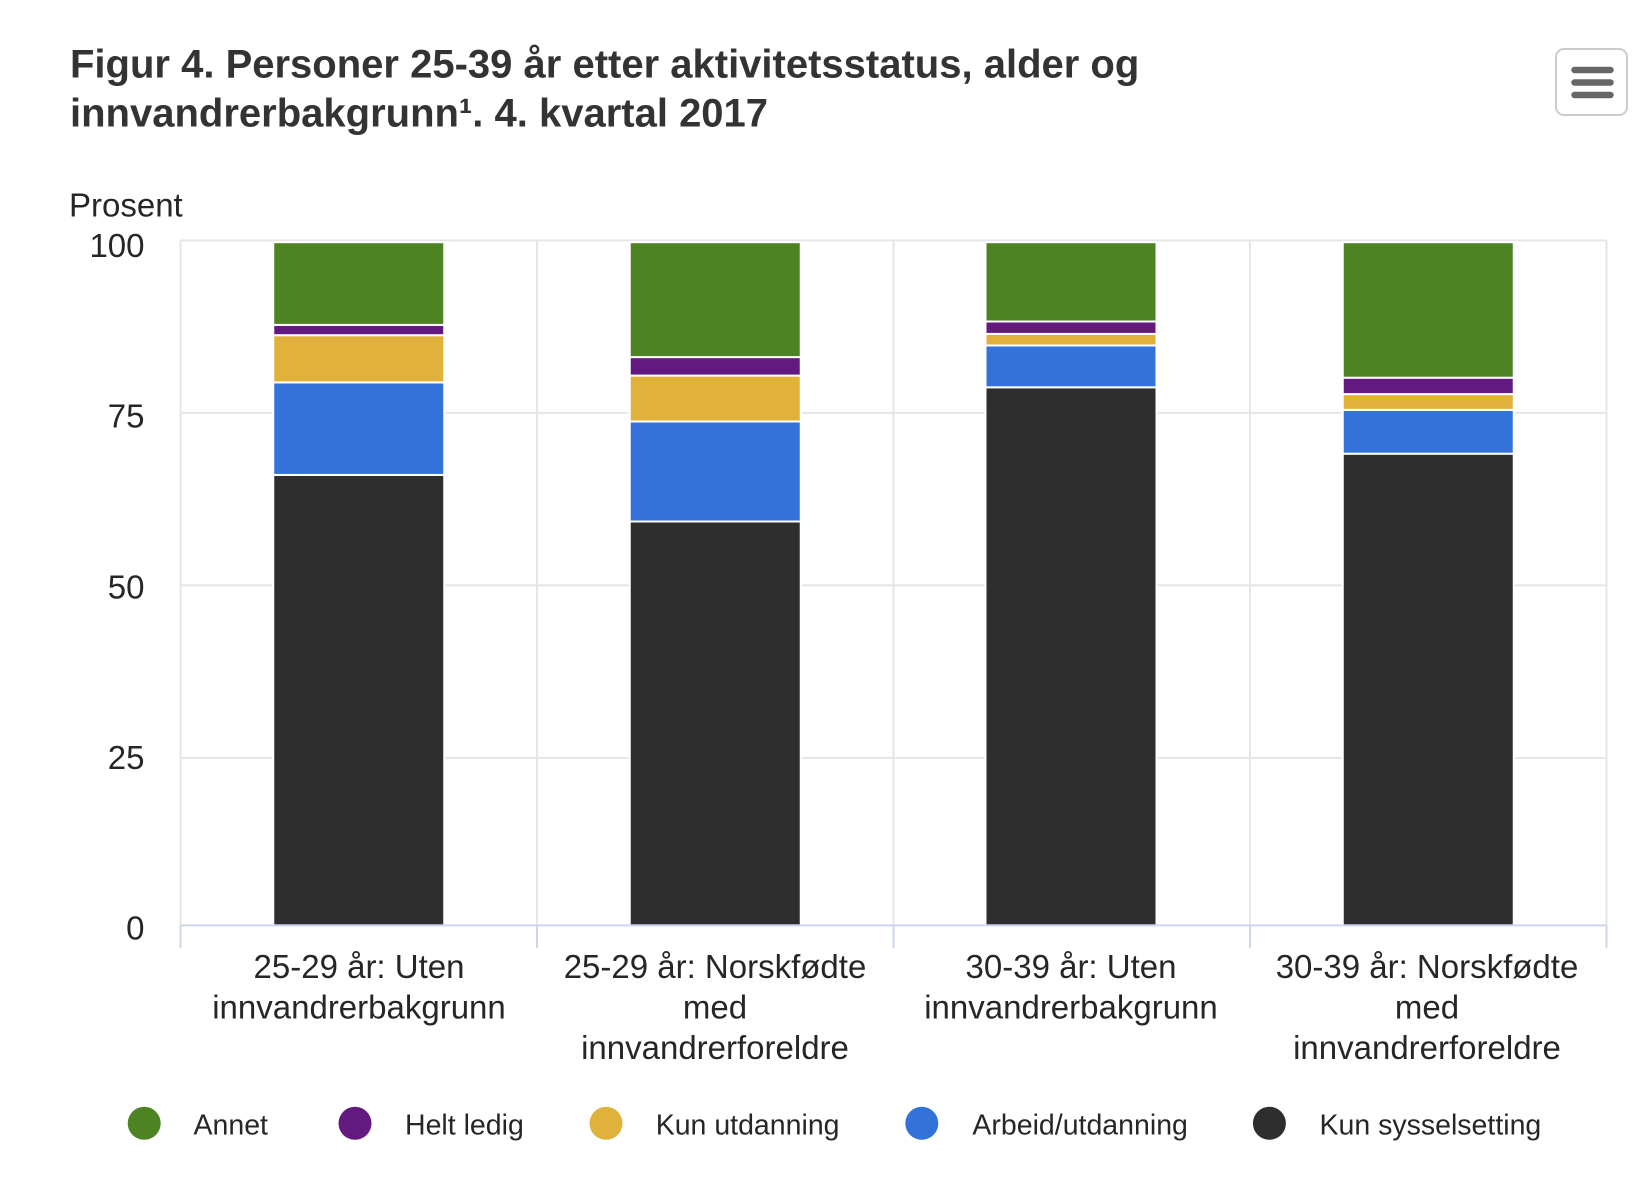  I want to click on svg-text: 25-29 år: Norskfødte, so click(715, 966).